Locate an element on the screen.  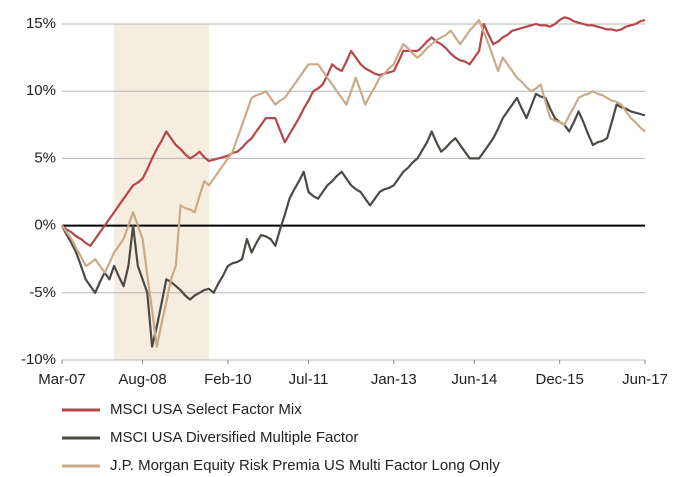
y-tick-label: 10% is located at coordinates (41, 90).